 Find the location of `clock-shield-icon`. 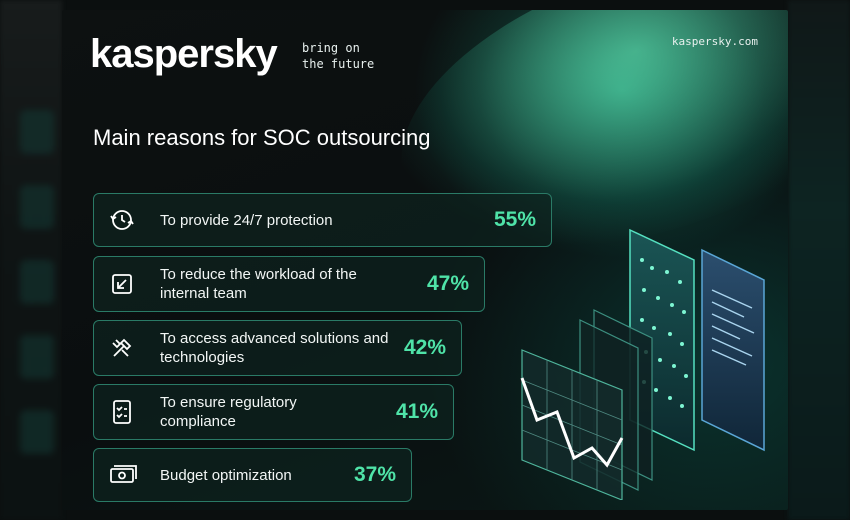

clock-shield-icon is located at coordinates (122, 220).